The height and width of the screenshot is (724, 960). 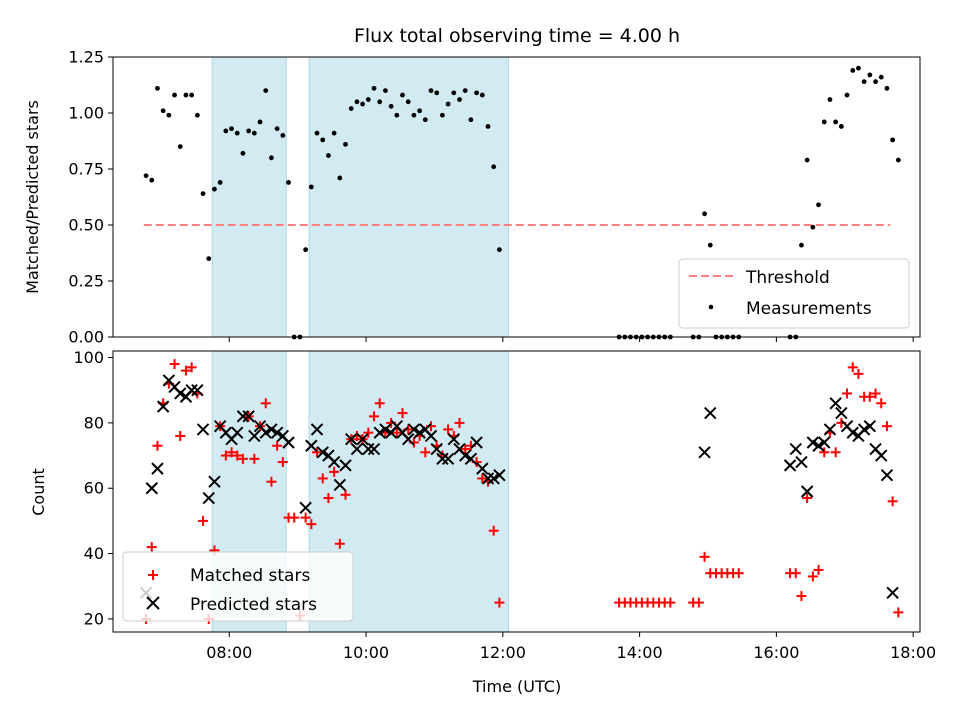 I want to click on x-tick-label: 08:00, so click(x=229, y=652).